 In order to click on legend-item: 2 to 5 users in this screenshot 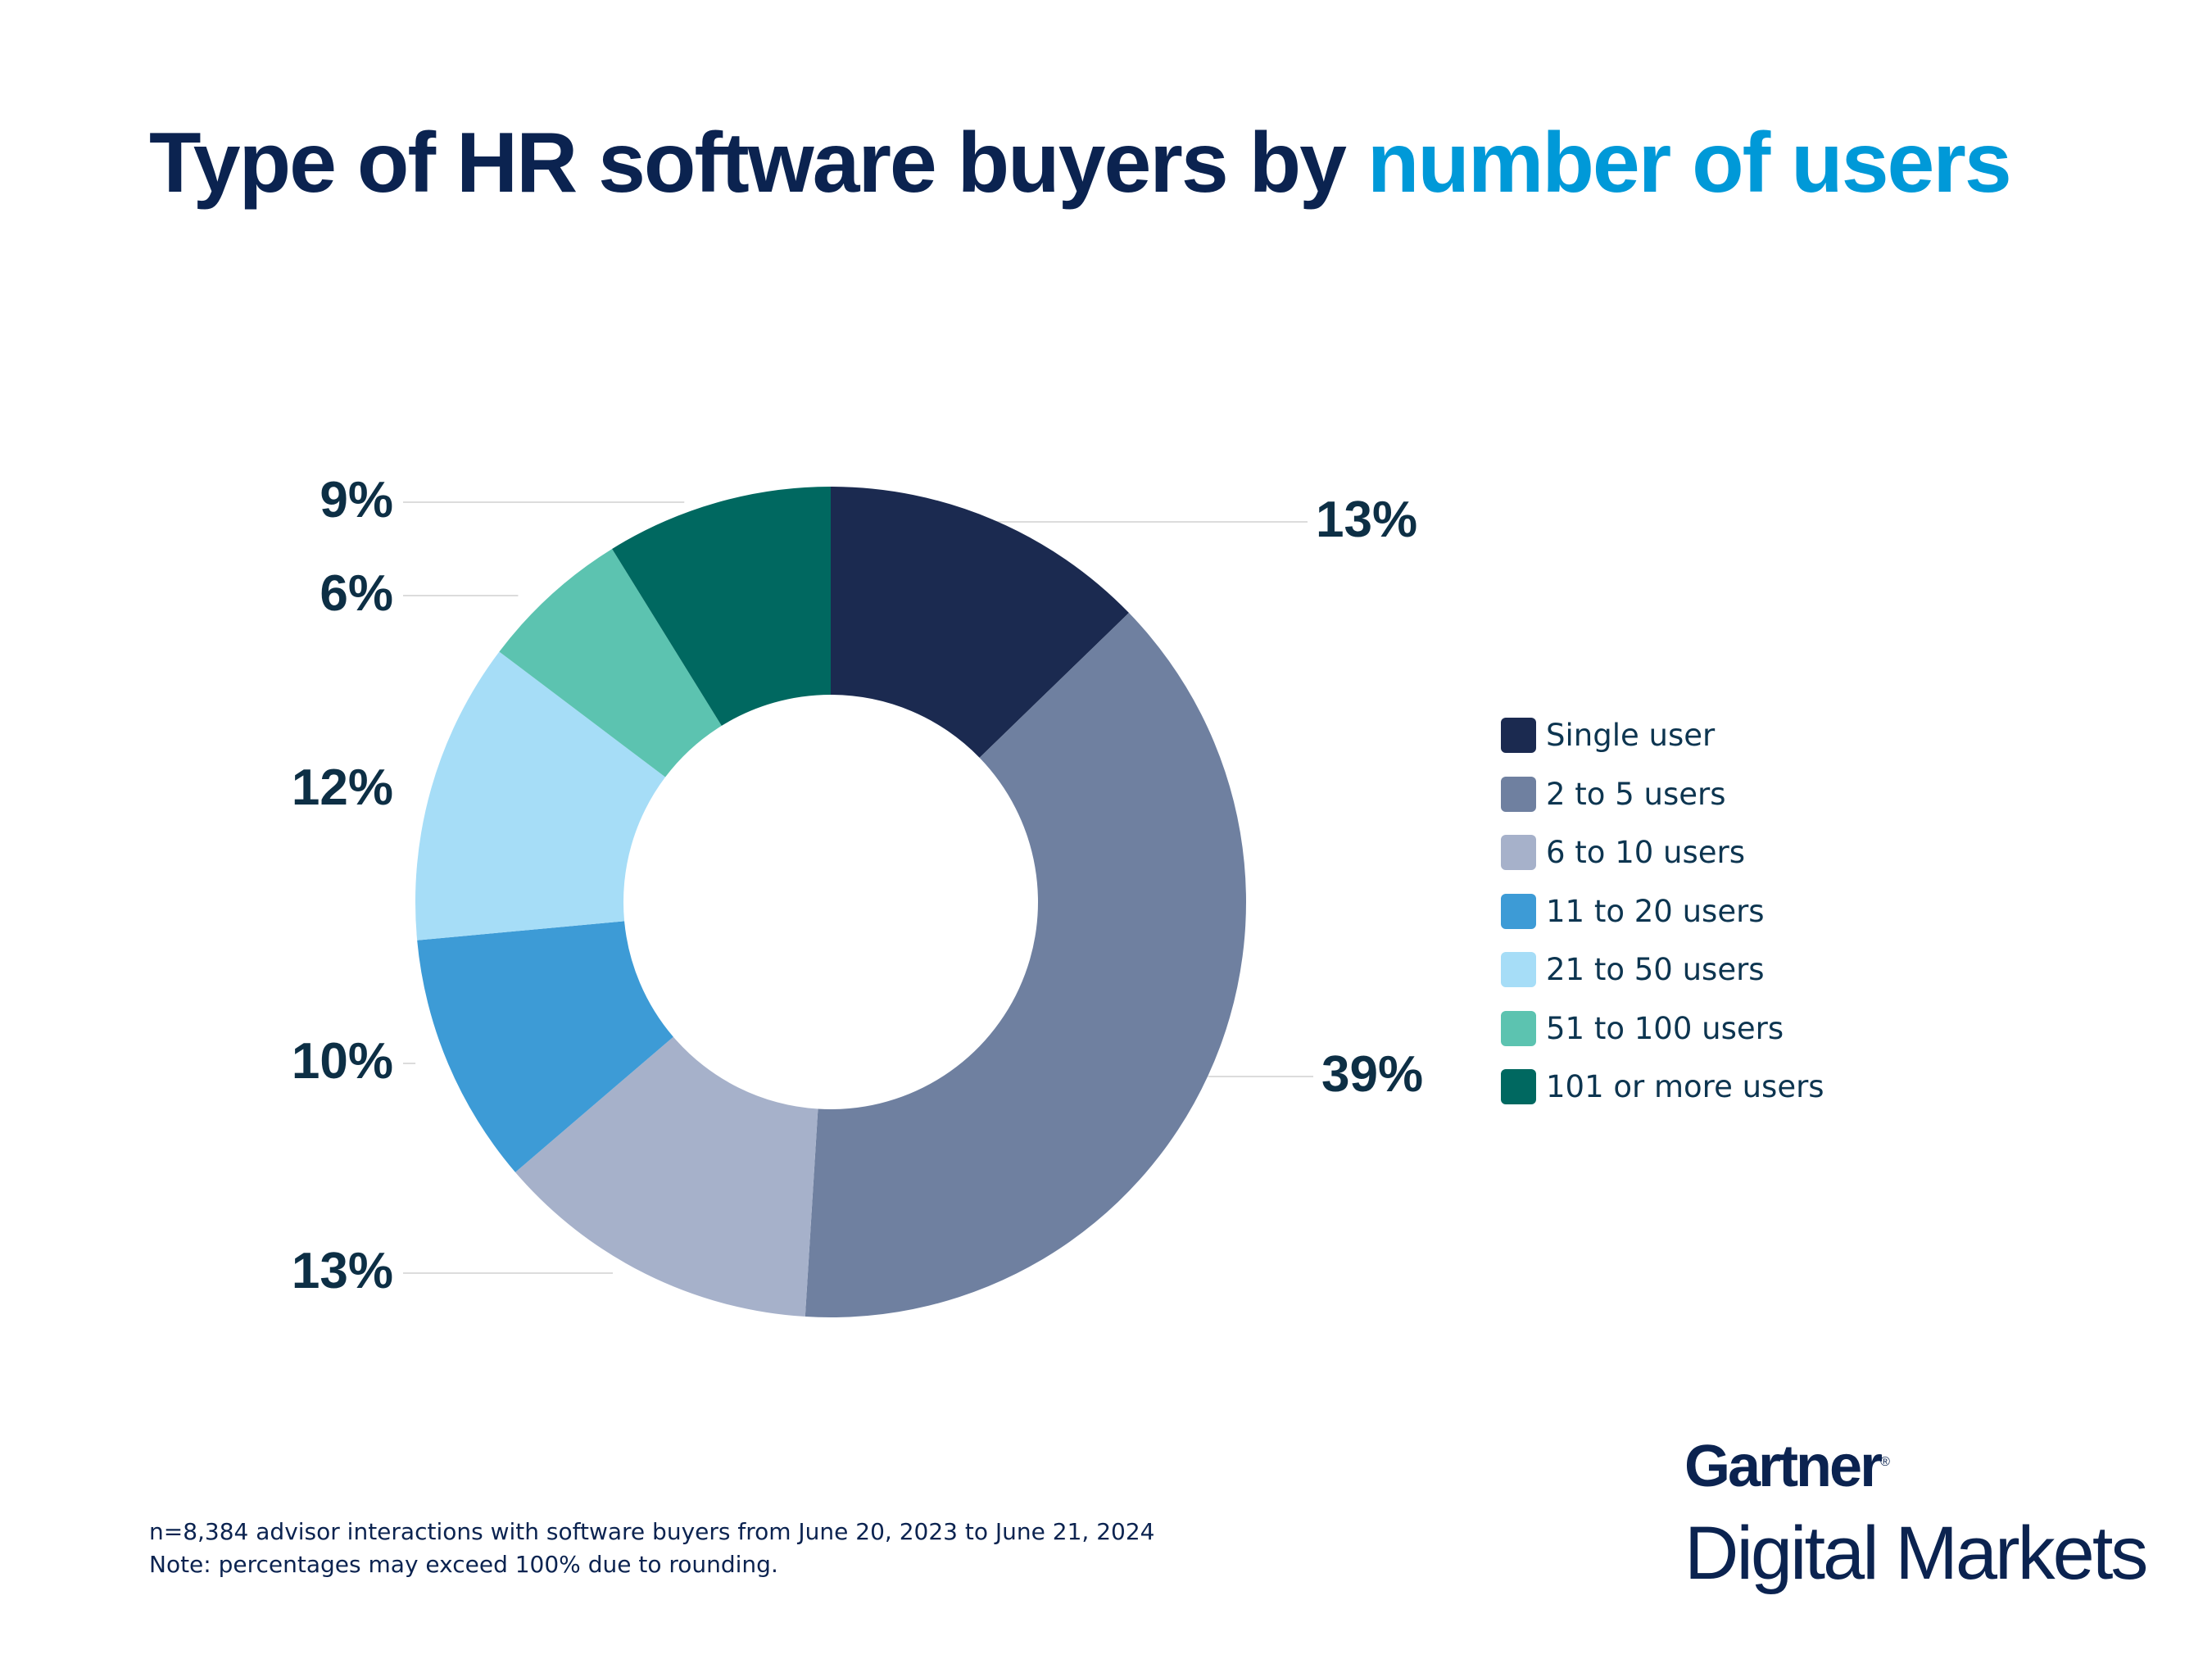, I will do `click(1662, 794)`.